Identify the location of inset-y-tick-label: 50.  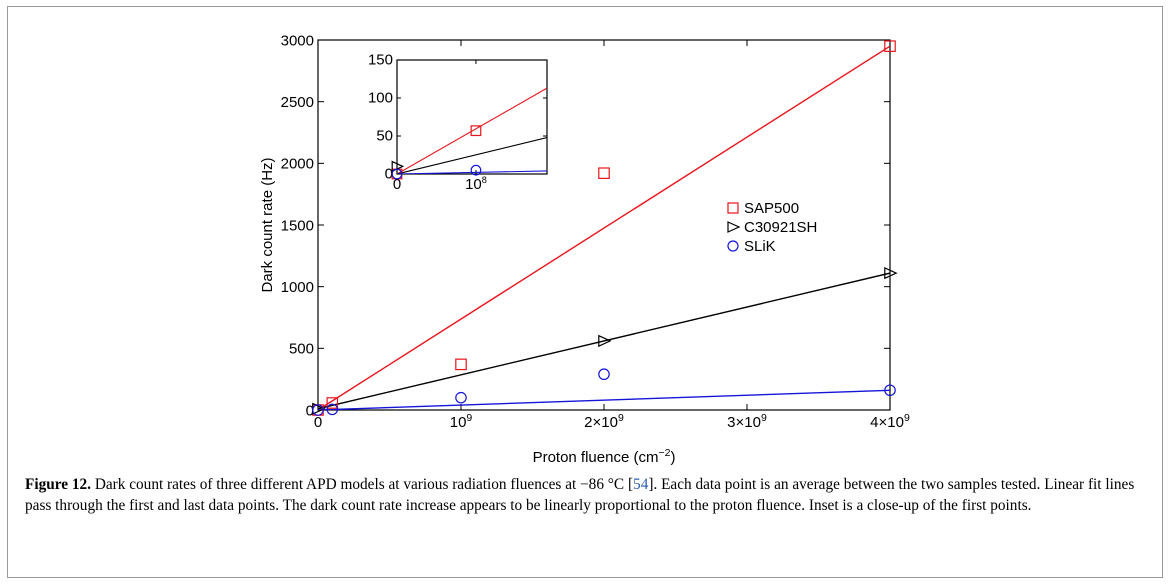
(384, 136).